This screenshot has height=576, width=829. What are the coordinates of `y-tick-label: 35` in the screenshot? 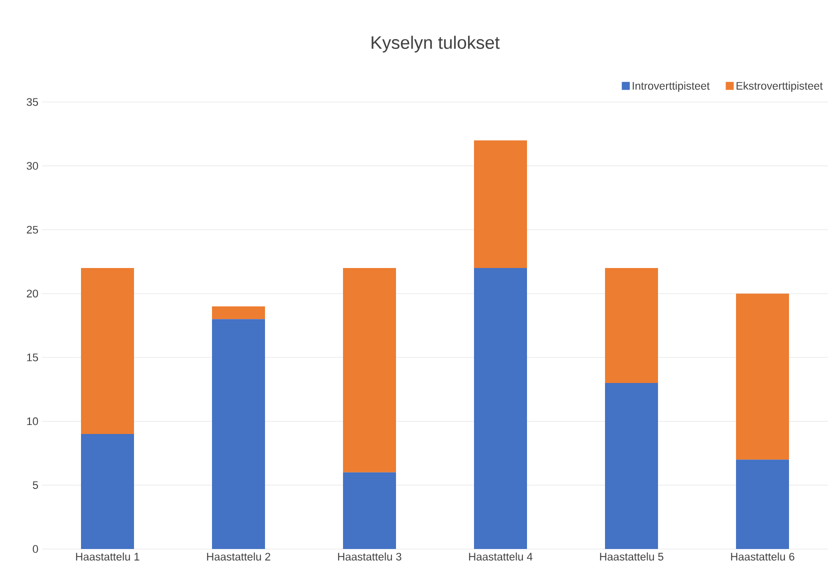 It's located at (32, 102).